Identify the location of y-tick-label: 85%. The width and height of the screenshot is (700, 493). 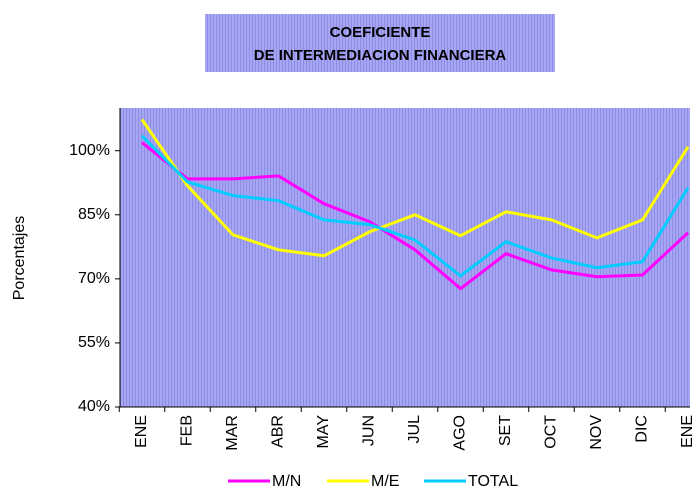
(94, 214).